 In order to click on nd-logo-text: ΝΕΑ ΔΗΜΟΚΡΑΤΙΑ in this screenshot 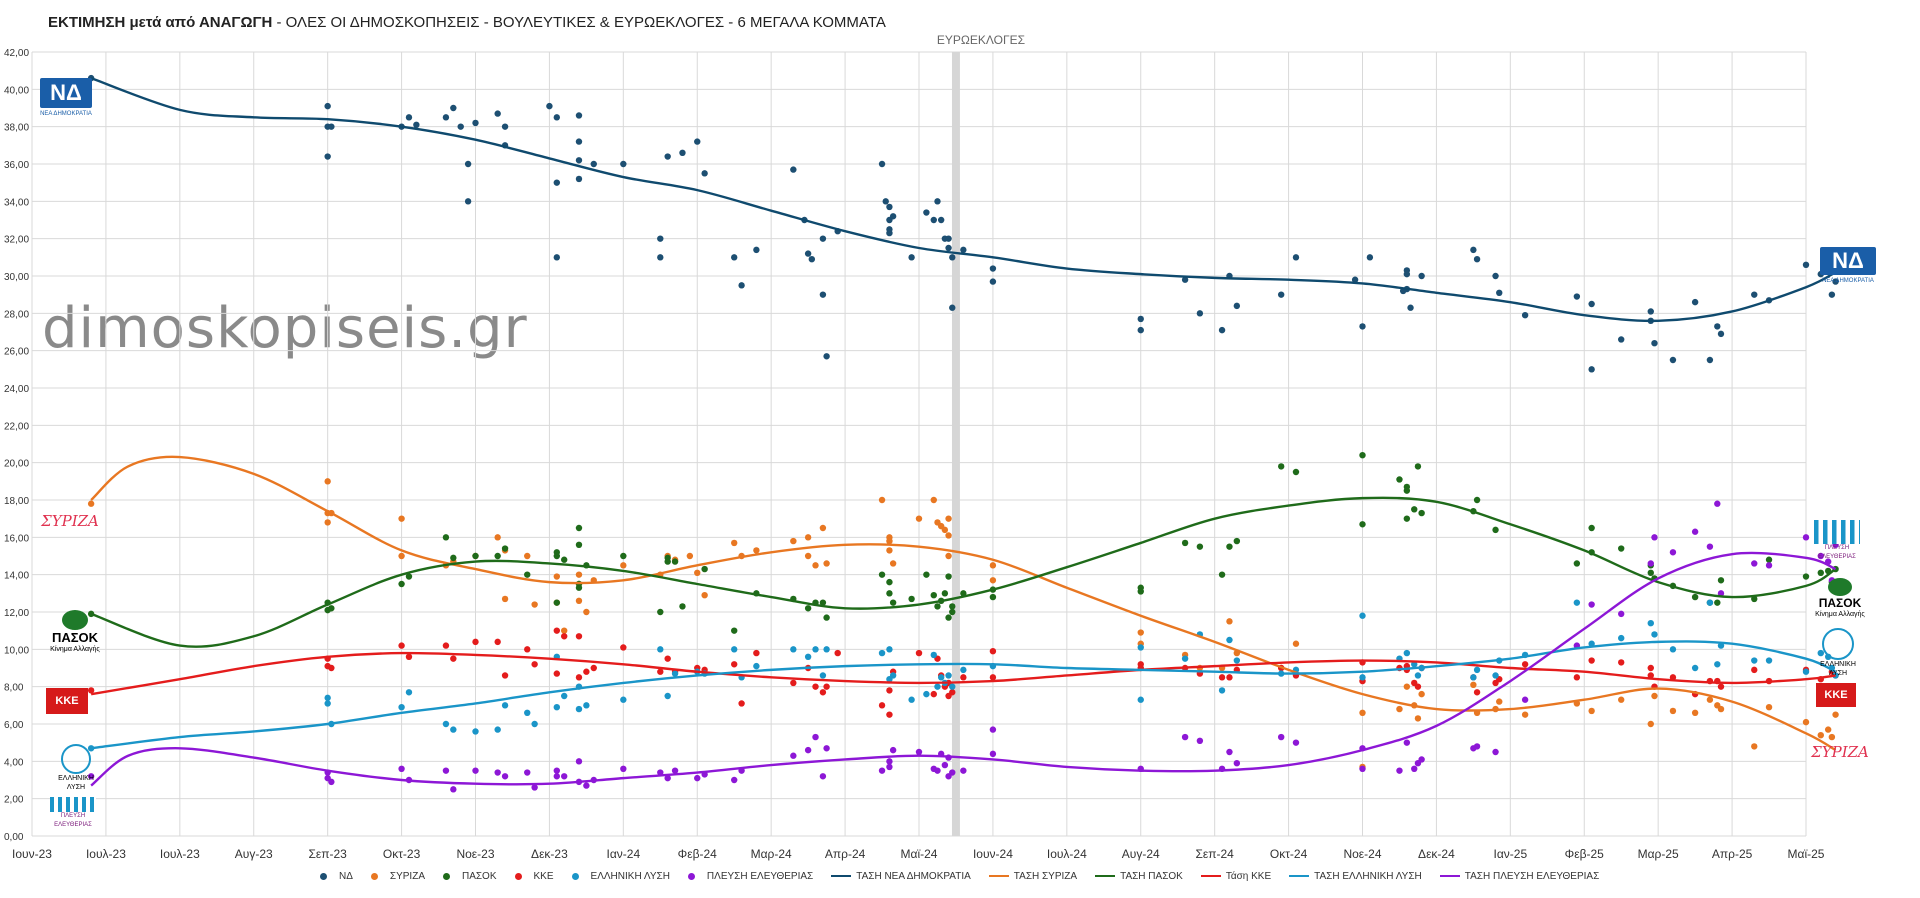, I will do `click(66, 114)`.